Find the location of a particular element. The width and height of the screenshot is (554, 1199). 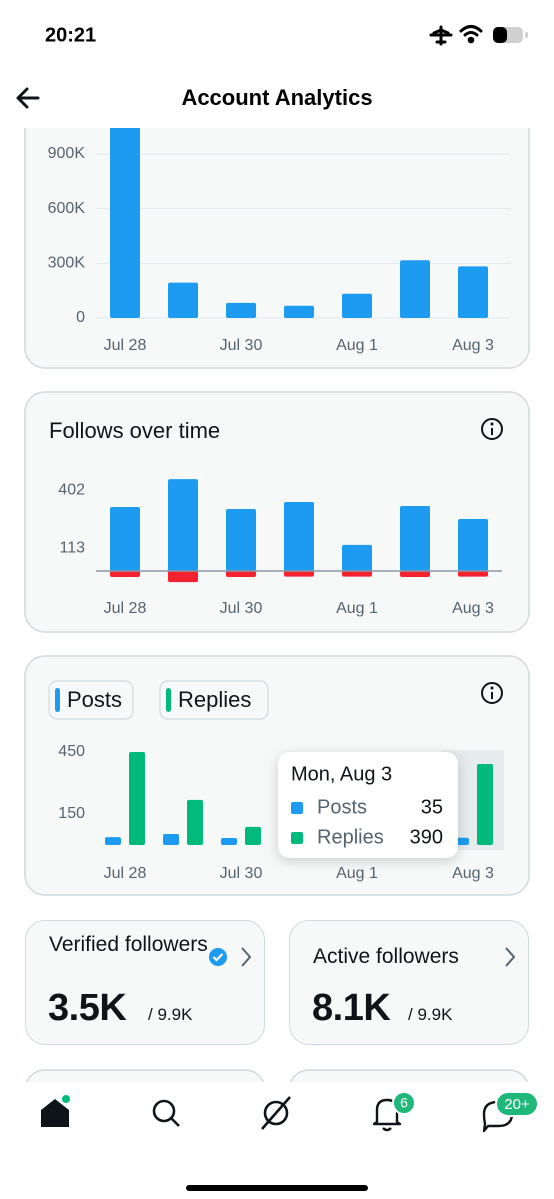

y-tick-label: 113 is located at coordinates (72, 548).